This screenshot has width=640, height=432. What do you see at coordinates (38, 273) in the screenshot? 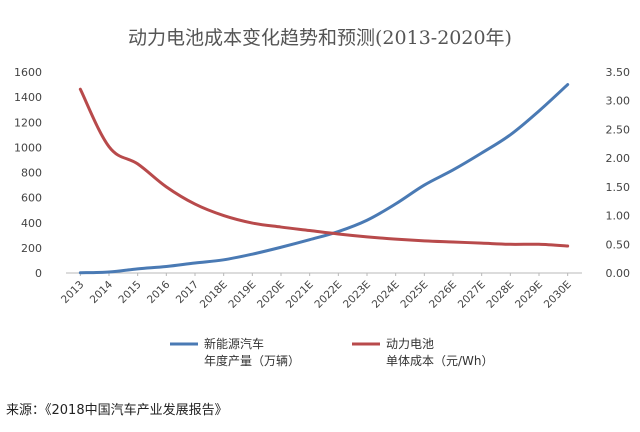
I see `y-left-tick-label: 0` at bounding box center [38, 273].